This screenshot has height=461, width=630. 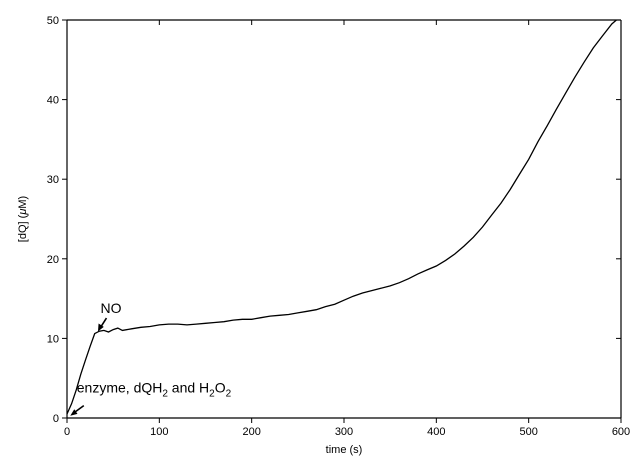 I want to click on x-tick-label: 600, so click(x=621, y=432).